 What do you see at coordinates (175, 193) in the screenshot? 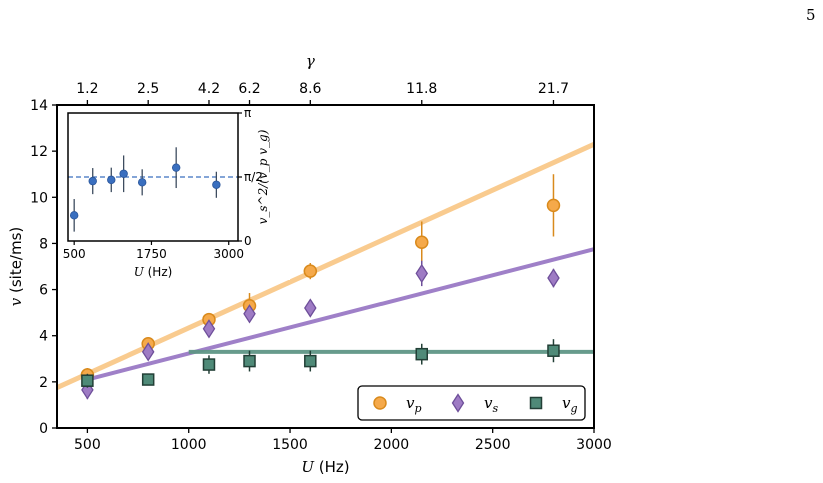
I see `inset-background` at bounding box center [175, 193].